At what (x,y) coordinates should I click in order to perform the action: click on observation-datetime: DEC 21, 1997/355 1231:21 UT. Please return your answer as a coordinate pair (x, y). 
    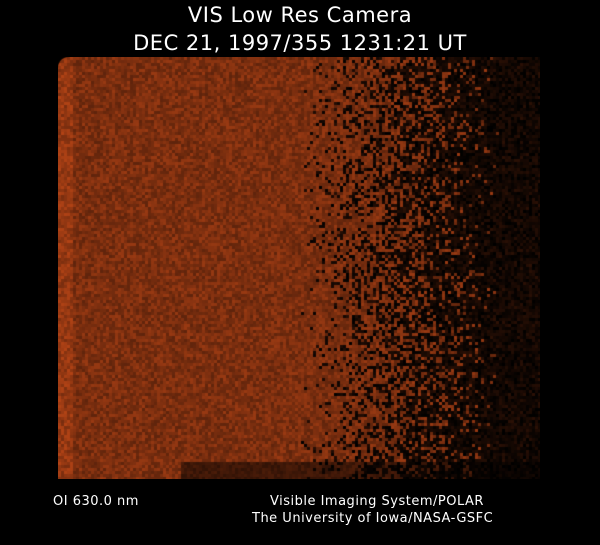
    Looking at the image, I should click on (300, 43).